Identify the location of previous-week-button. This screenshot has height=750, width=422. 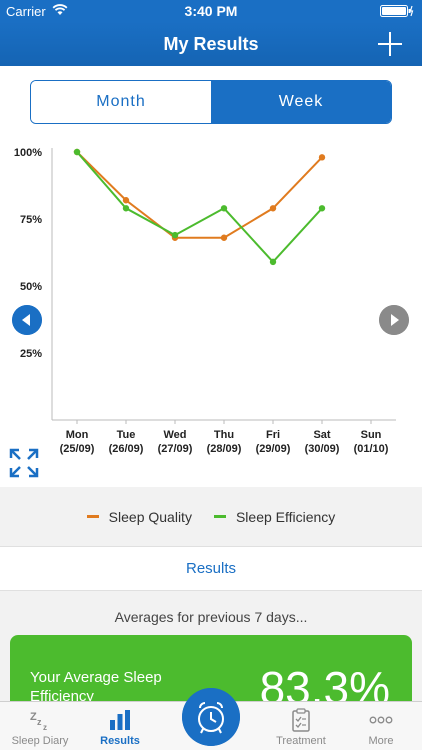
(27, 320).